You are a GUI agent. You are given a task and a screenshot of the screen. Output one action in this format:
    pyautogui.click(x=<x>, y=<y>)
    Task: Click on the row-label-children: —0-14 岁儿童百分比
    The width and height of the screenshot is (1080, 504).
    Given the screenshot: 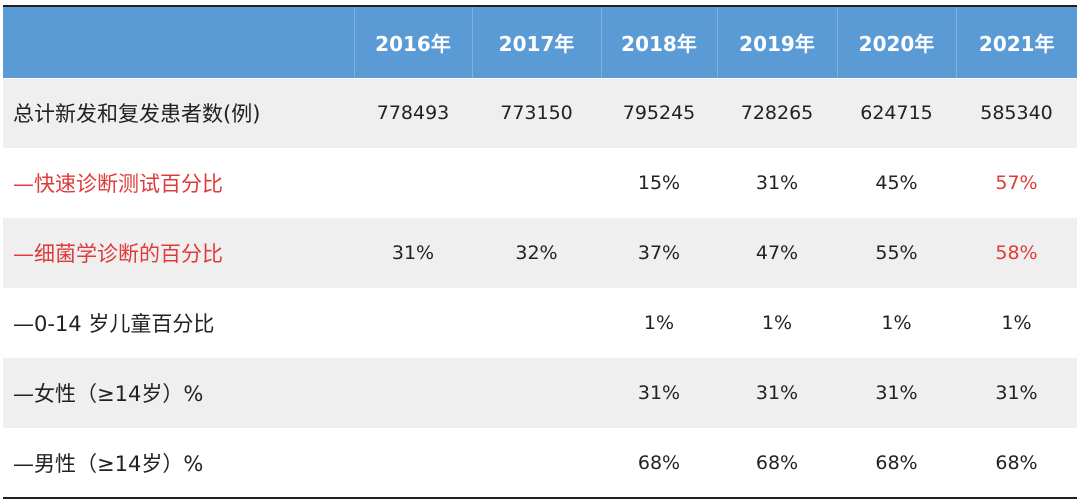 What is the action you would take?
    pyautogui.click(x=114, y=324)
    